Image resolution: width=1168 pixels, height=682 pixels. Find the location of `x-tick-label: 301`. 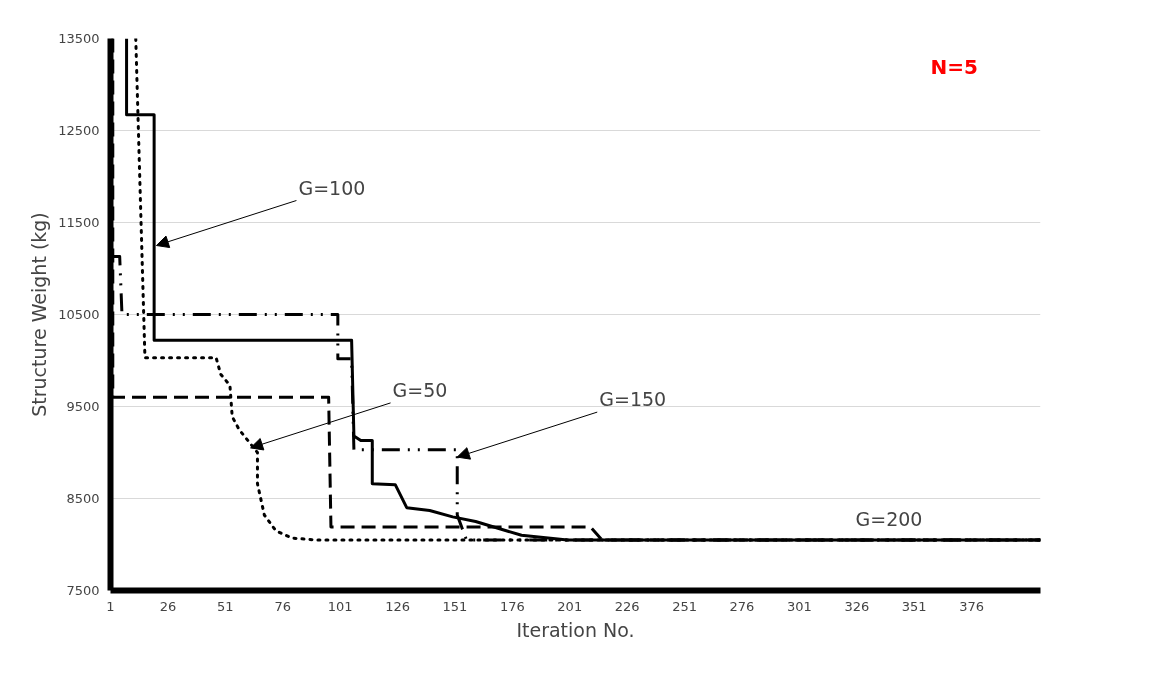

x-tick-label: 301 is located at coordinates (799, 606).